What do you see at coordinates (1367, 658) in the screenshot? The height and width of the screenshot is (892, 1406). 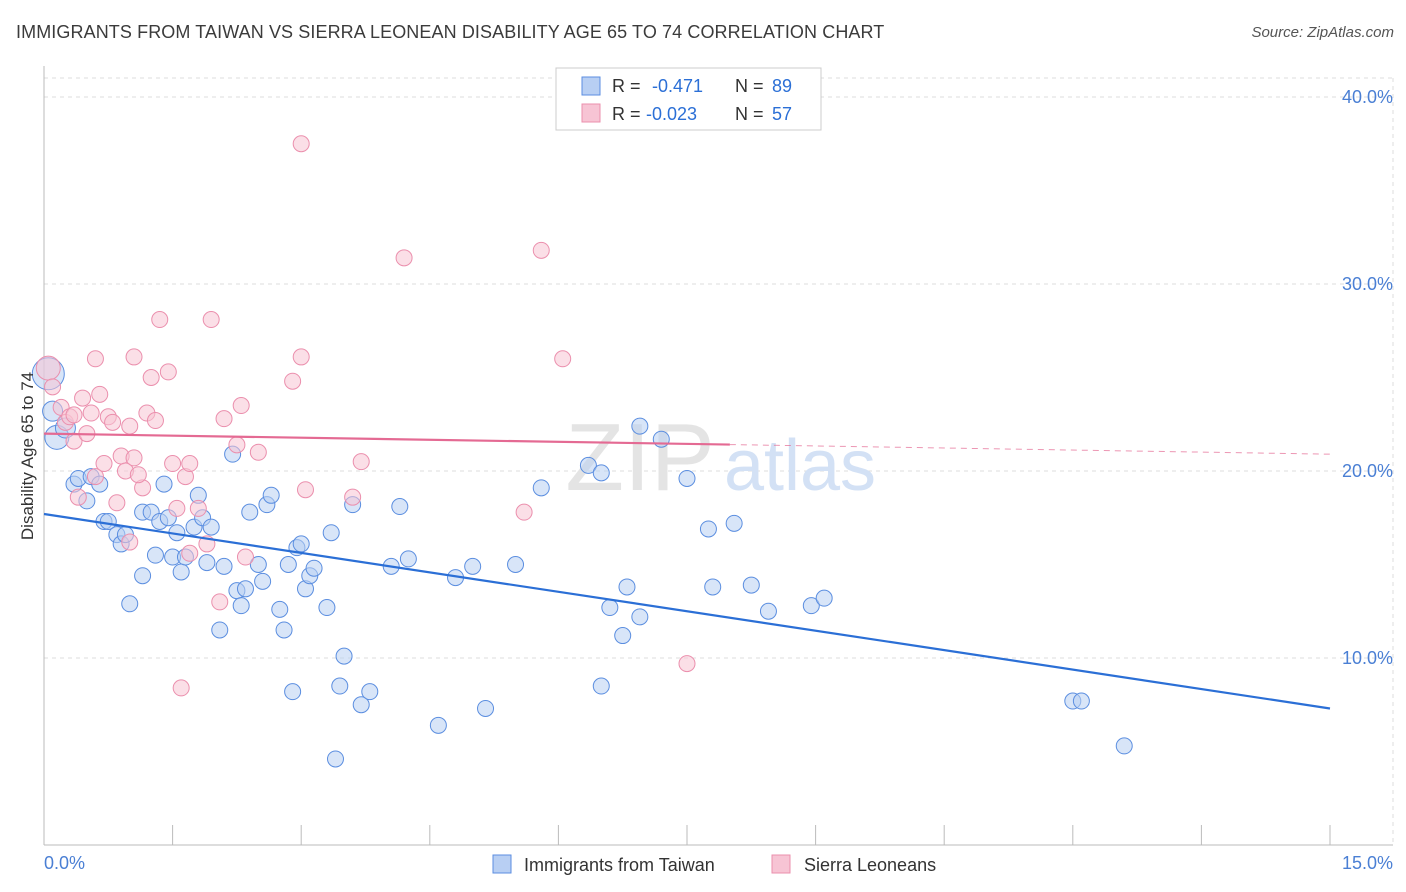 I see `y-tick-label: 10.0%` at bounding box center [1367, 658].